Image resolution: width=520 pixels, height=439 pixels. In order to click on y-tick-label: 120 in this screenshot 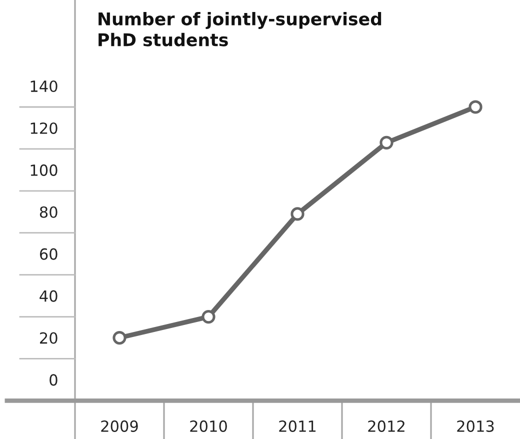, I will do `click(44, 128)`.